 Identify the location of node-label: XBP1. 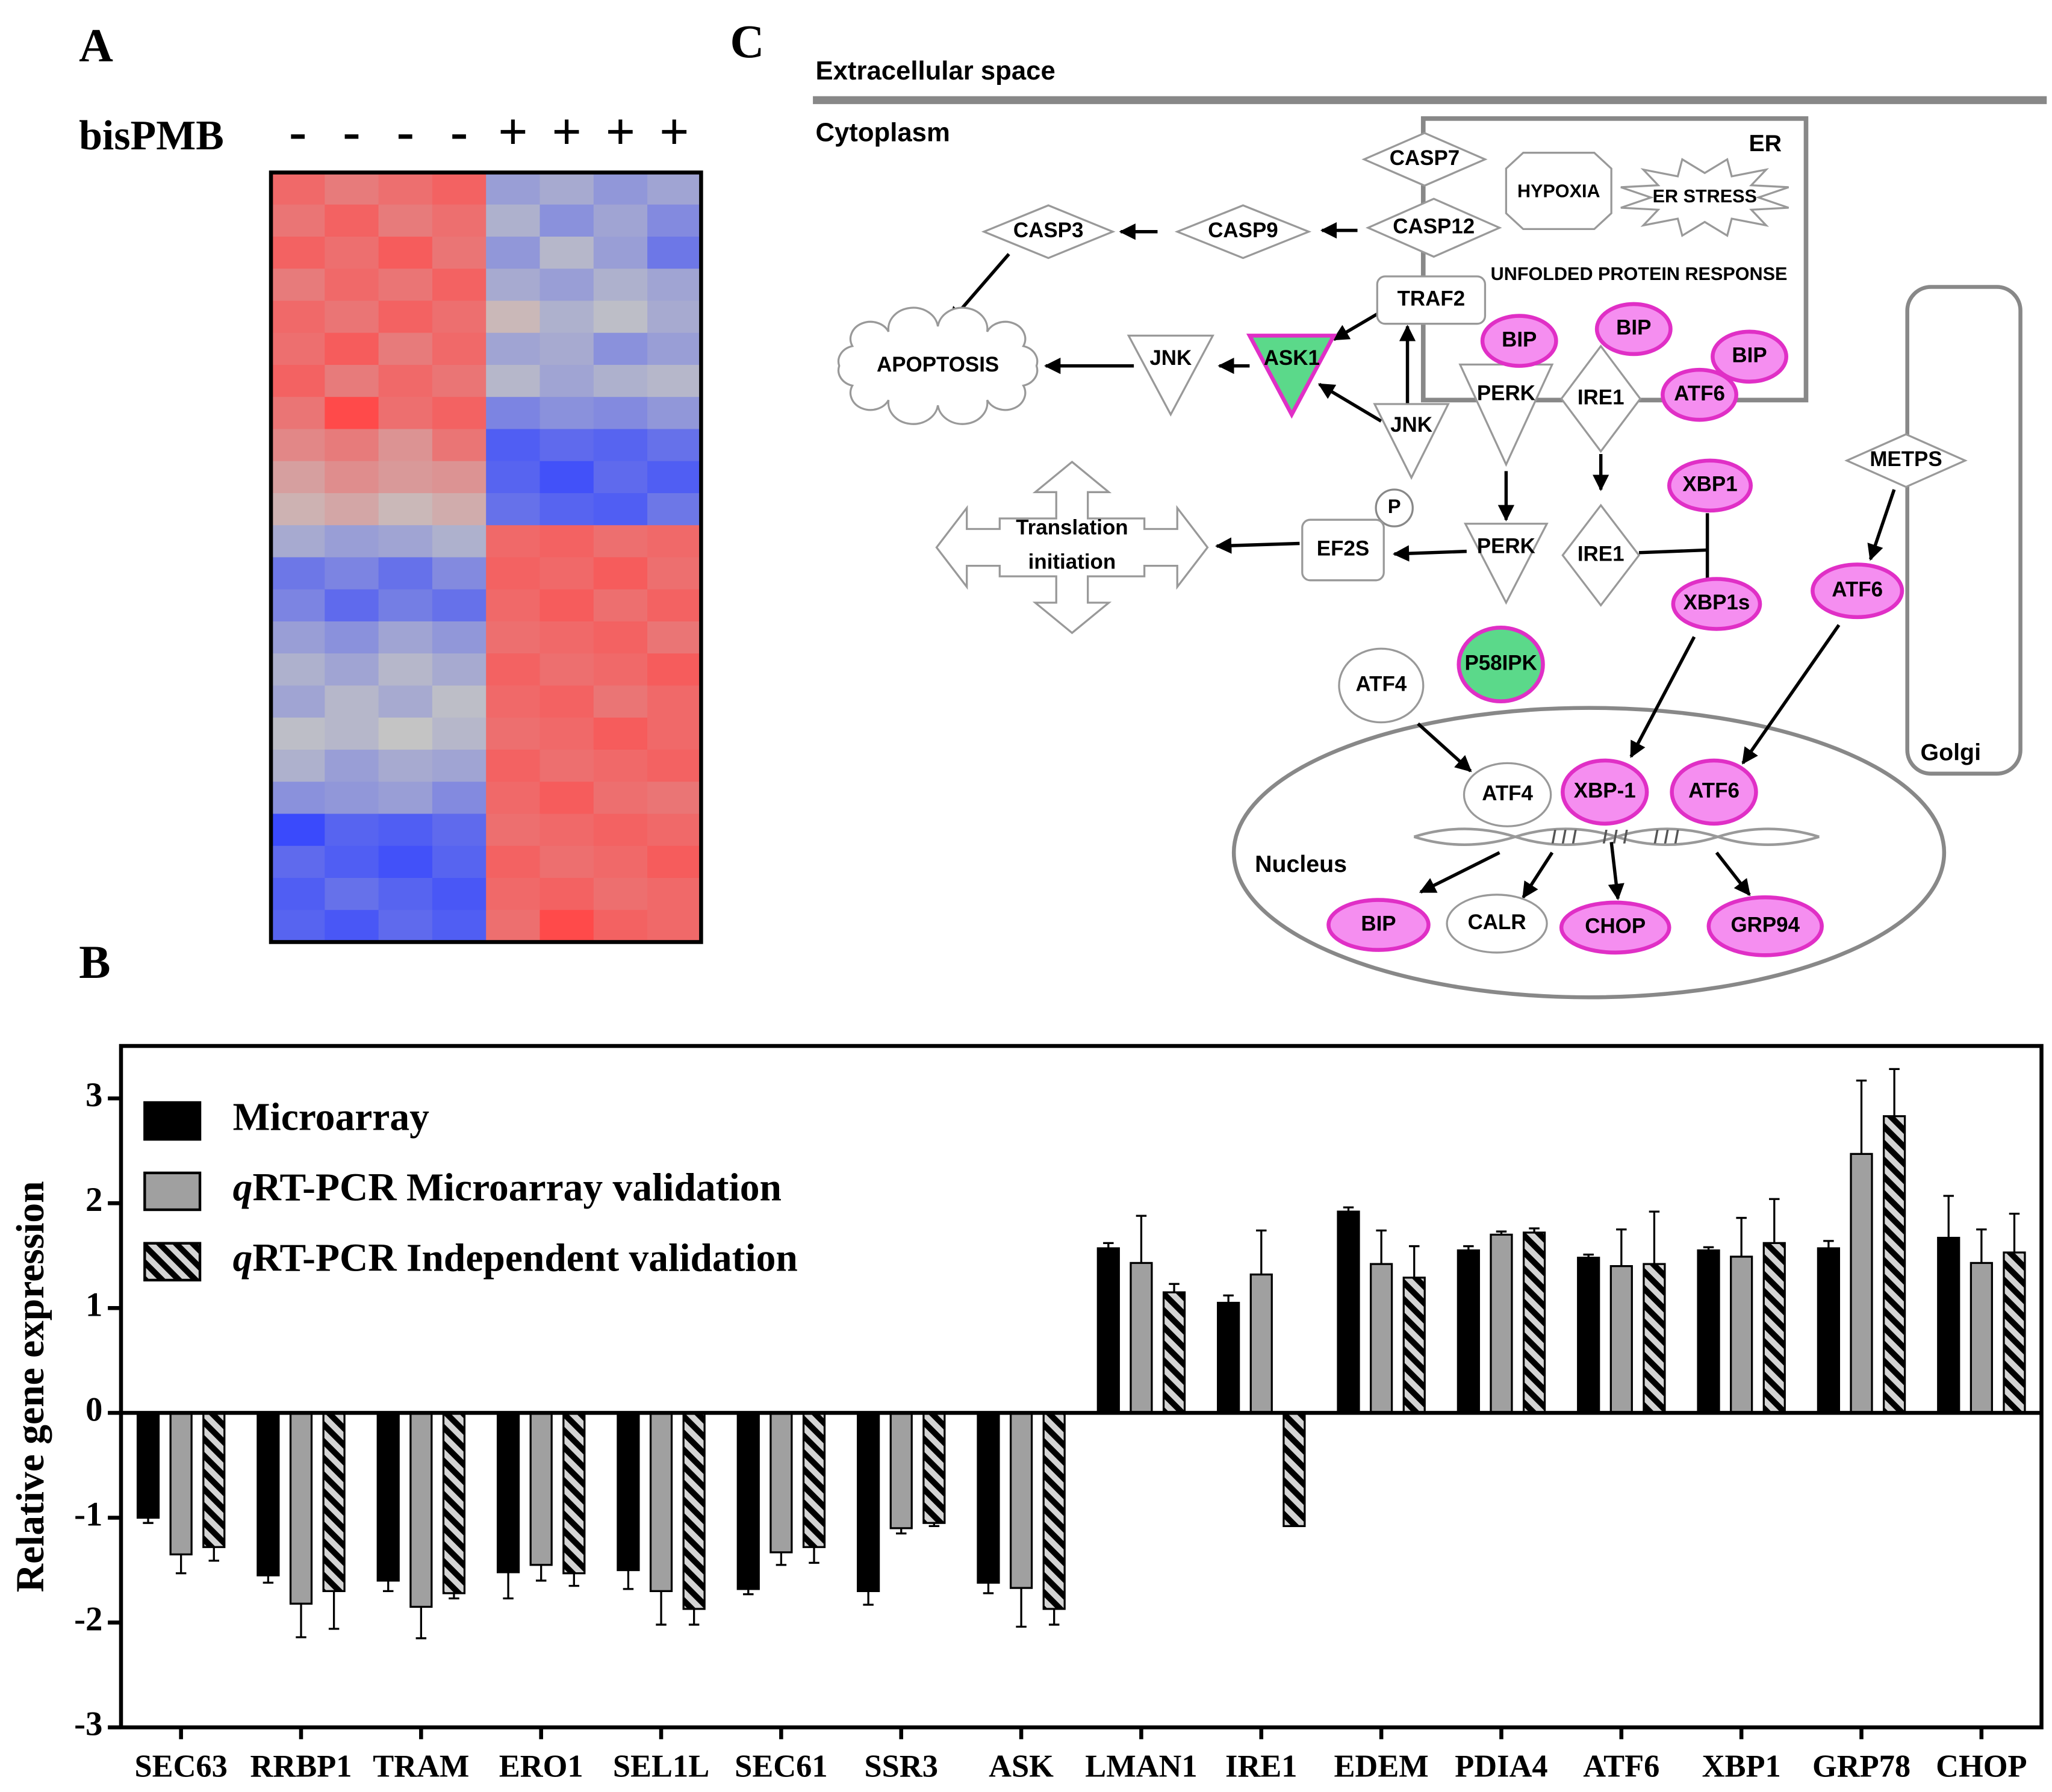
(1709, 484).